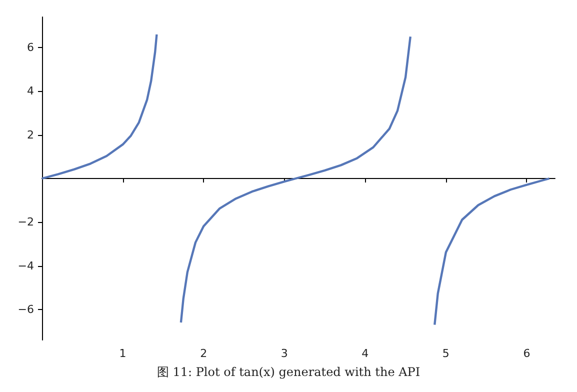 The image size is (577, 392). I want to click on x-tick-label: 4, so click(365, 353).